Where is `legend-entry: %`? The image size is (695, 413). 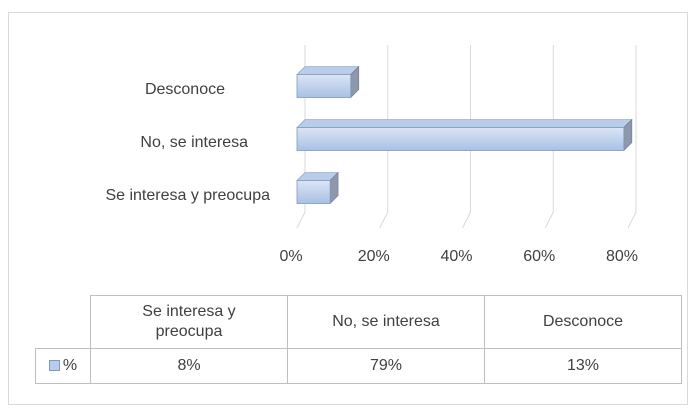
legend-entry: % is located at coordinates (63, 366).